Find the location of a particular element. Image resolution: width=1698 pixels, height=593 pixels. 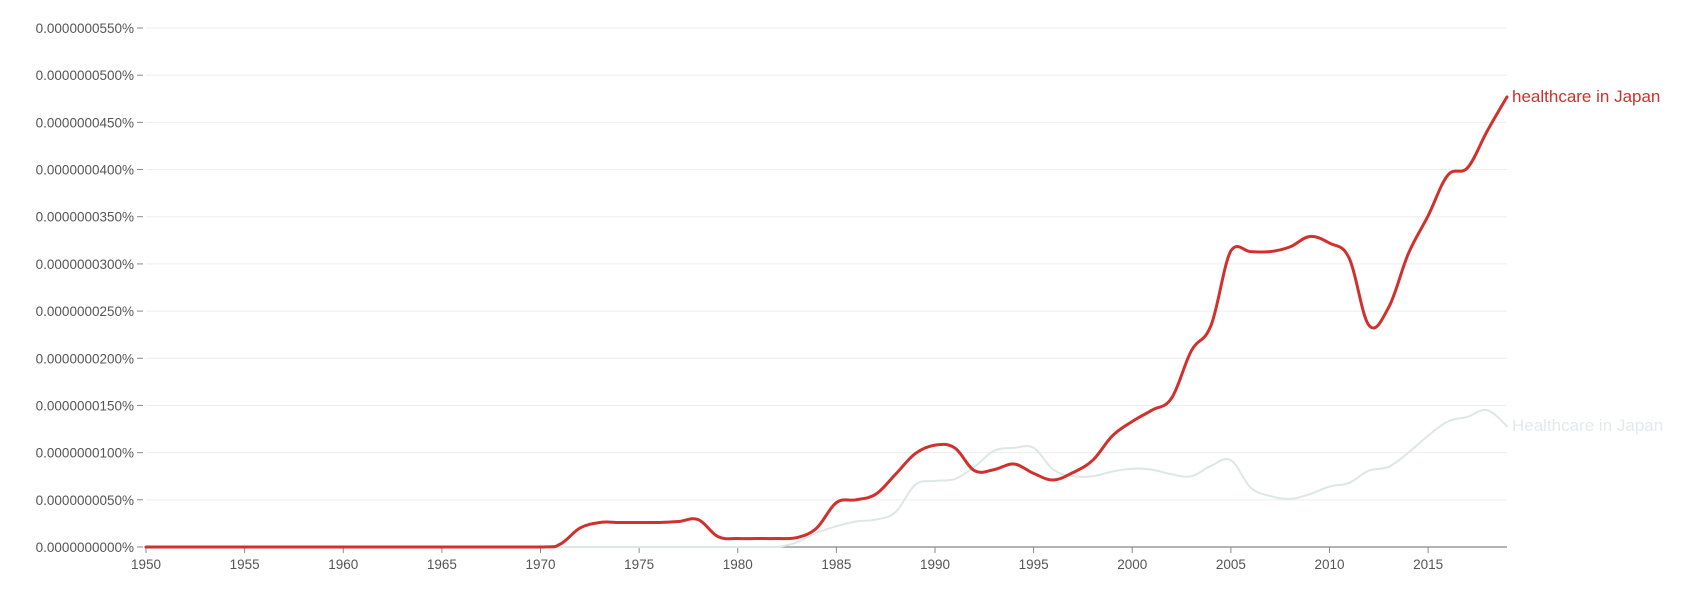

x-tick-label: 1970 is located at coordinates (540, 564).